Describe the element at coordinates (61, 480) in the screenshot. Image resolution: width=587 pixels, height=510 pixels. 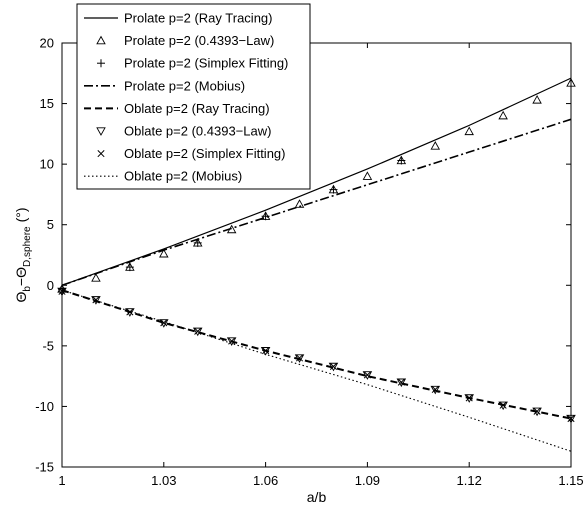
I see `x-tick-label: 1` at that location.